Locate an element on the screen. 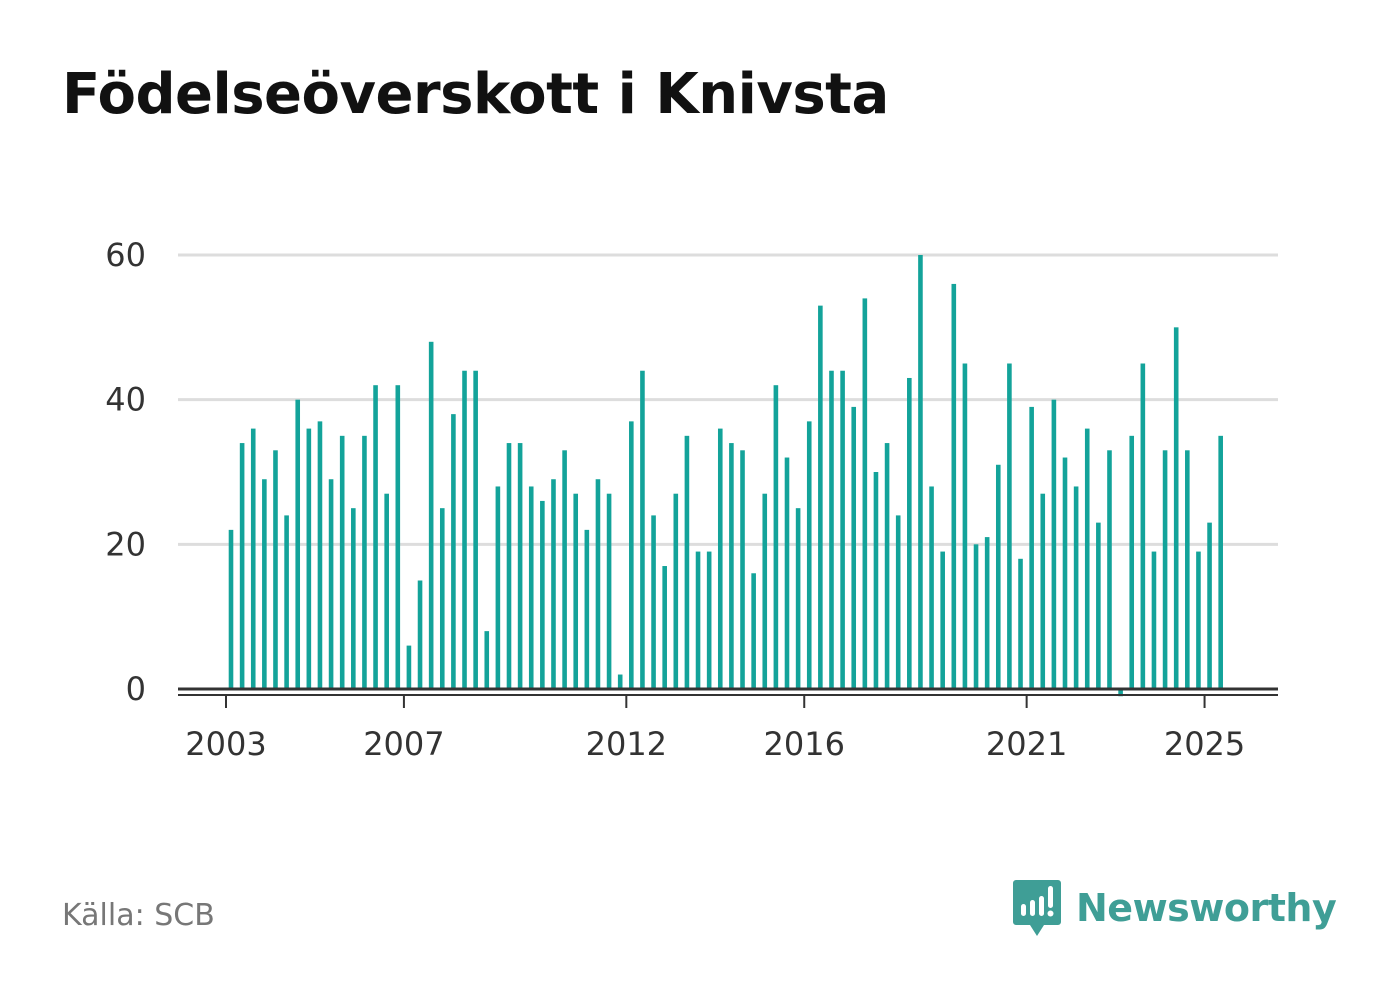  brand-logo: Newsworthy is located at coordinates (1174, 908).